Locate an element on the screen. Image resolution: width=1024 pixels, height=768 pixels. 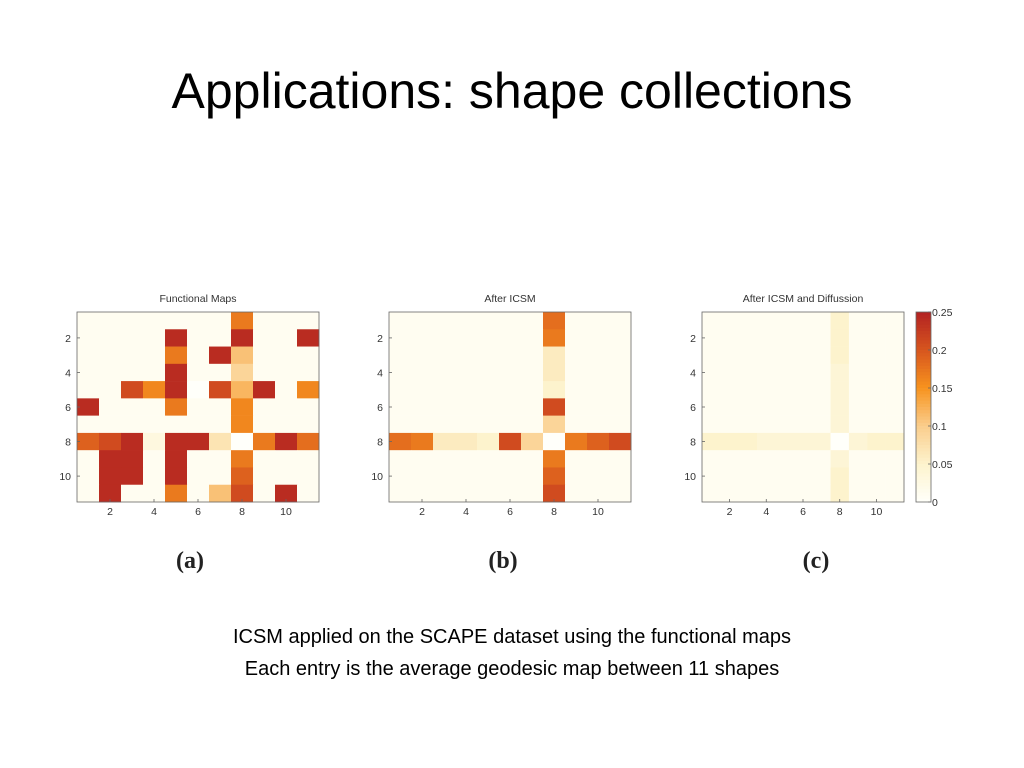
chart-title: After ICSM and Diffussion is located at coordinates (803, 299).